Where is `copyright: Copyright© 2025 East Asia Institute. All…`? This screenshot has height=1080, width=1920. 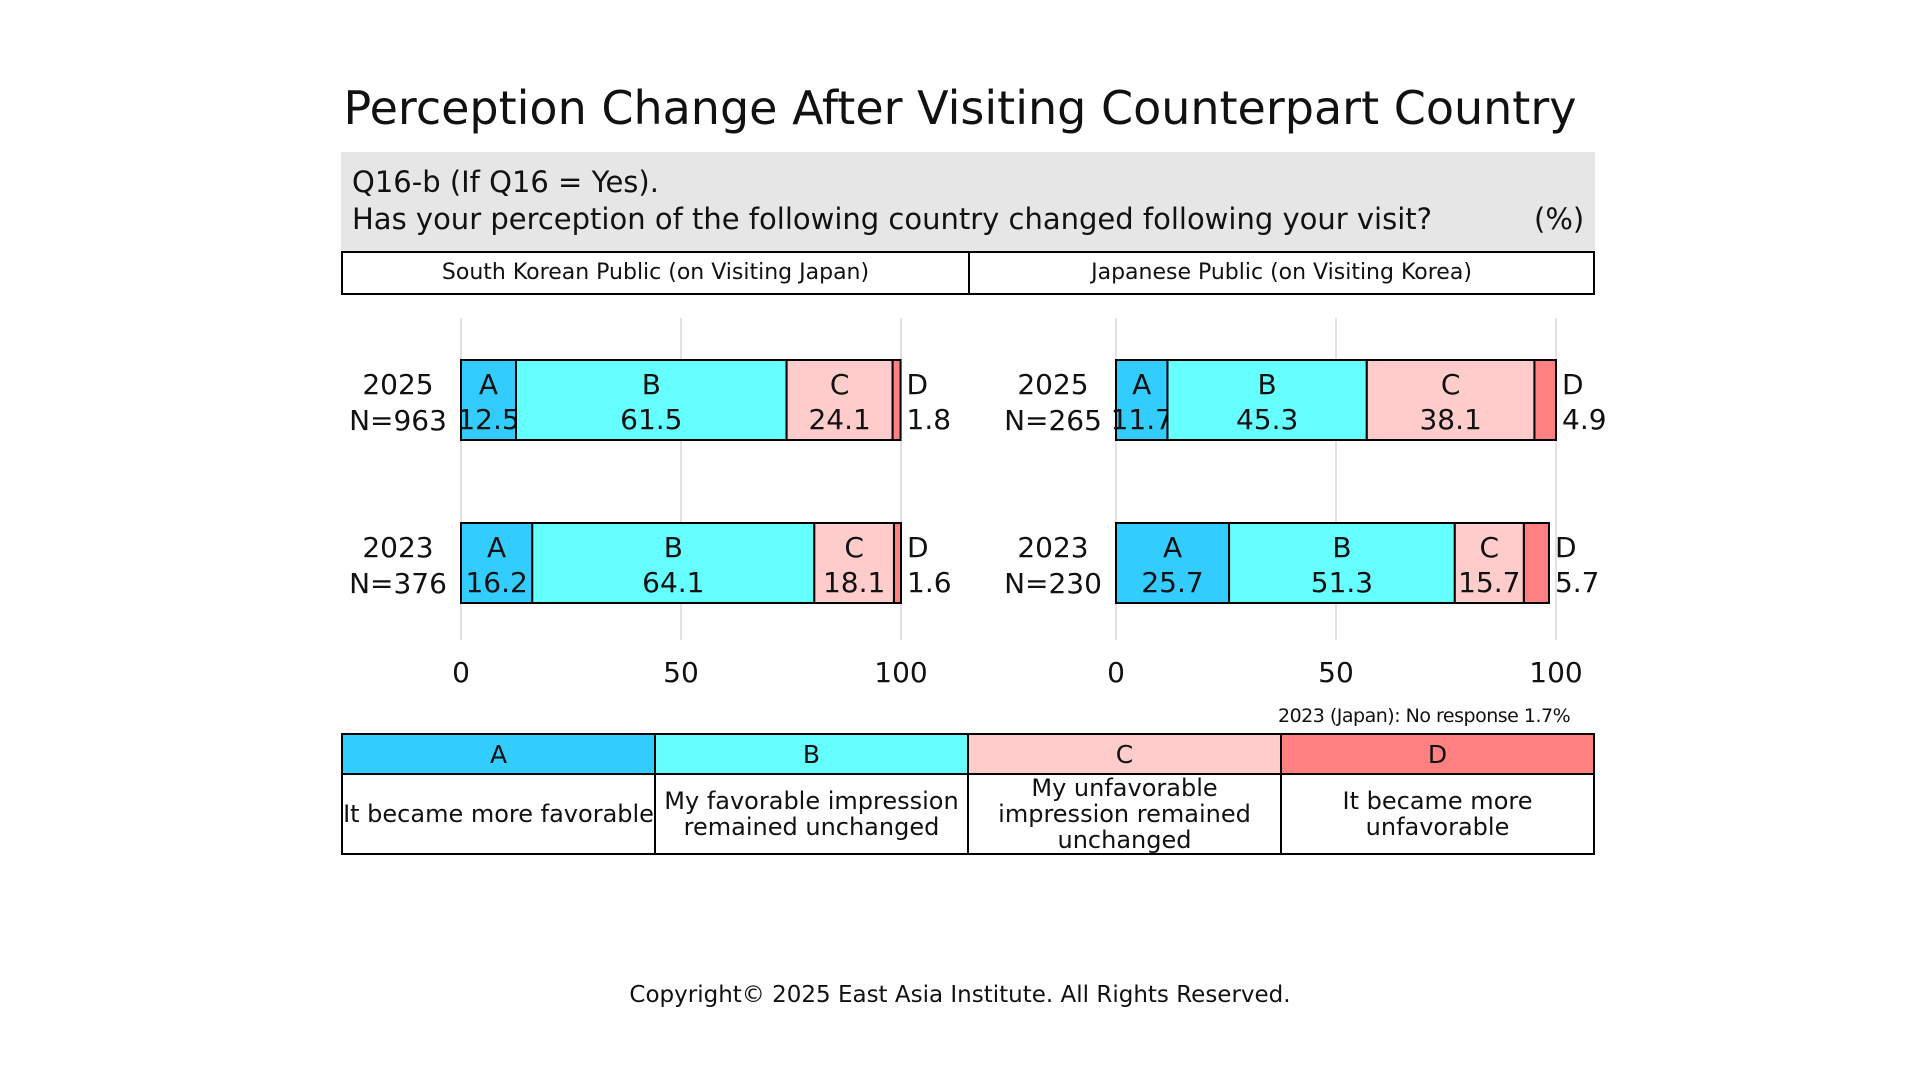 copyright: Copyright© 2025 East Asia Institute. All… is located at coordinates (960, 995).